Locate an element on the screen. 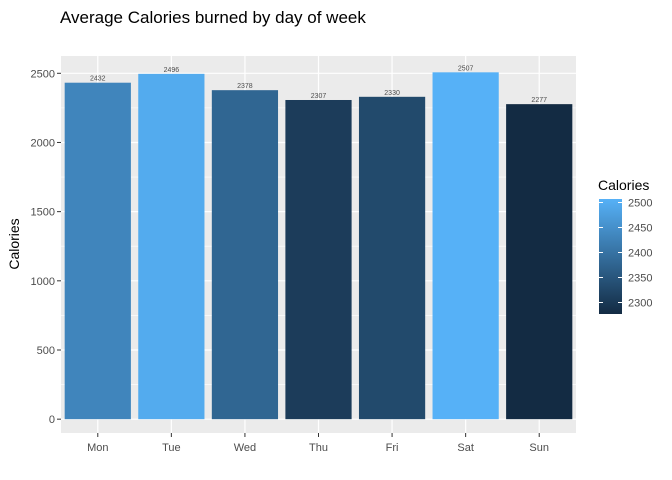  x-tick-label: Mon is located at coordinates (97, 448).